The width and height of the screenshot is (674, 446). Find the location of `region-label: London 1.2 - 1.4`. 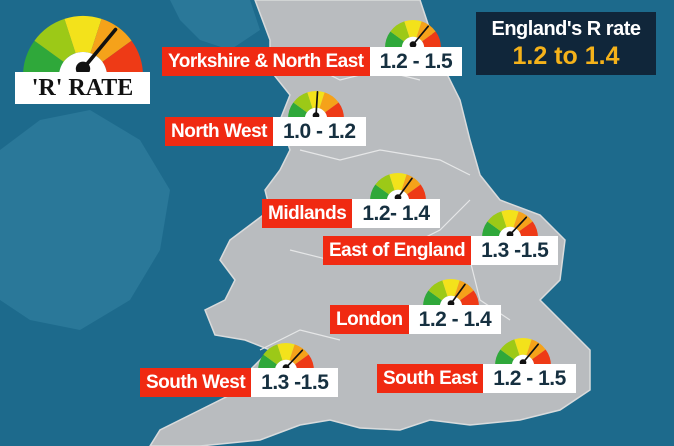

region-label: London 1.2 - 1.4 is located at coordinates (416, 319).